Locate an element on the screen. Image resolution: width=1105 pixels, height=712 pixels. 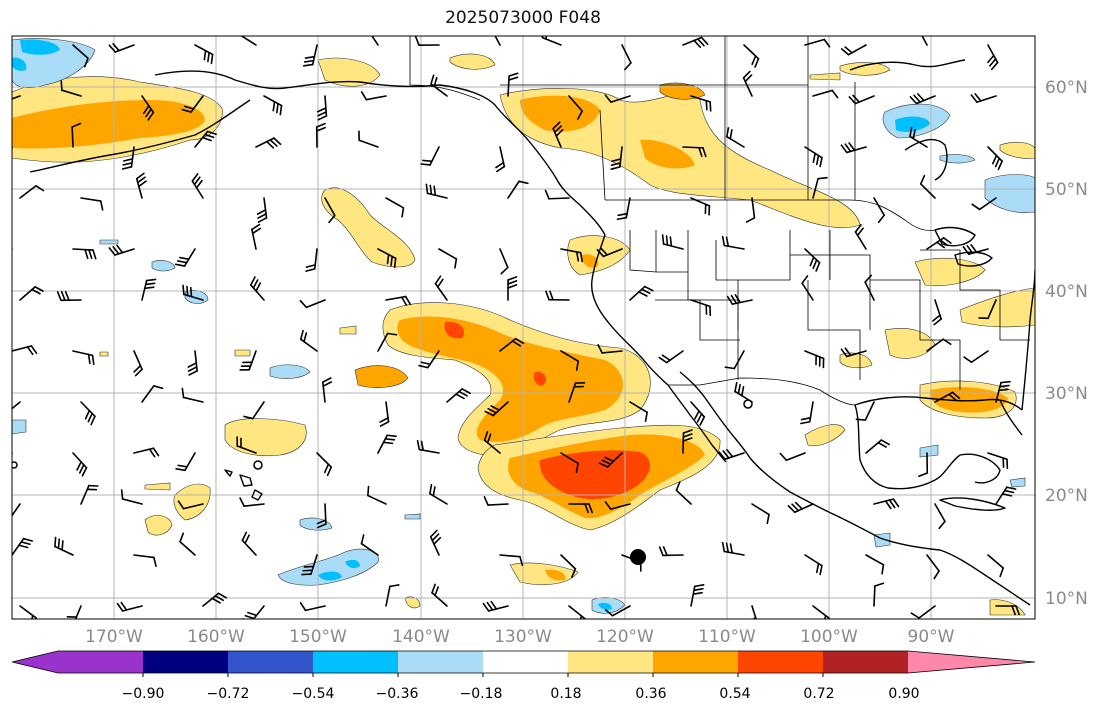
border-states-g is located at coordinates (975, 295).